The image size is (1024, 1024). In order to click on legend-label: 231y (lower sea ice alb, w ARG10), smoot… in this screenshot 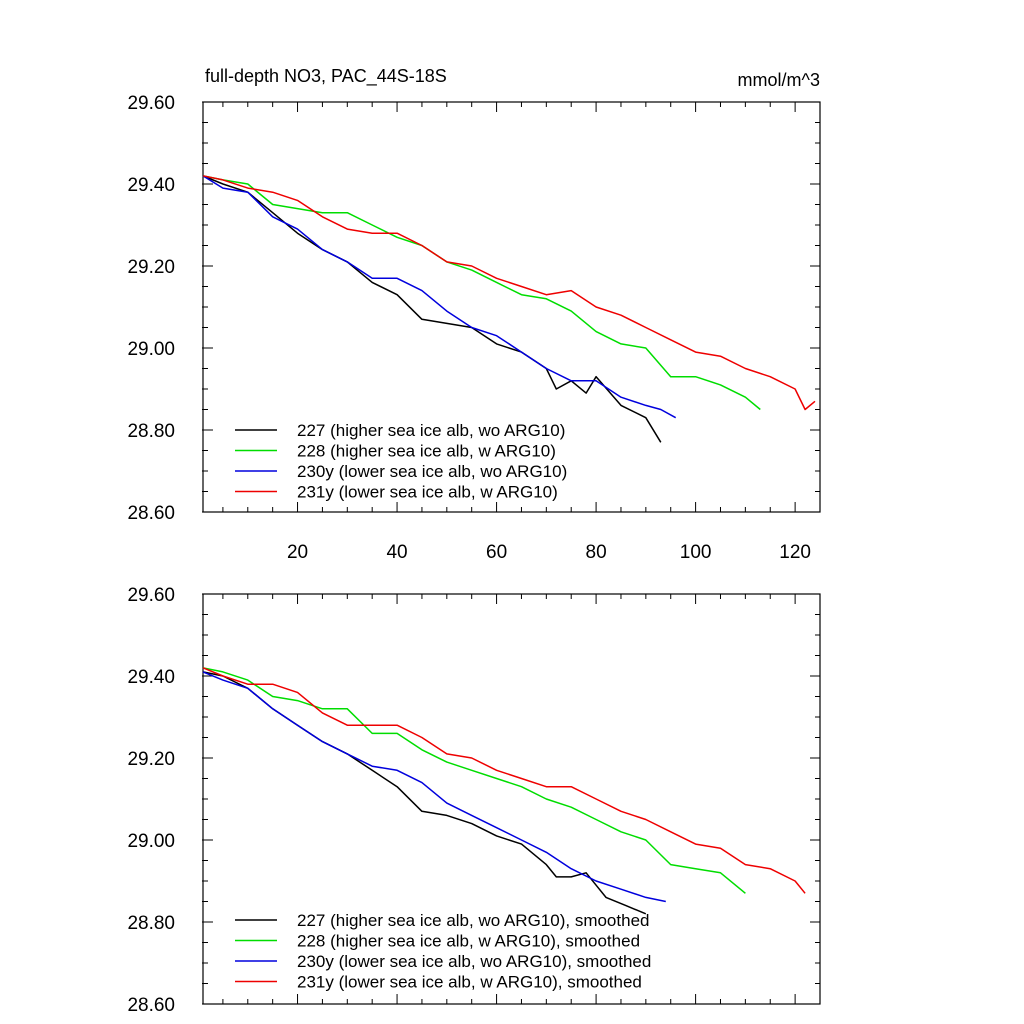, I will do `click(469, 982)`.